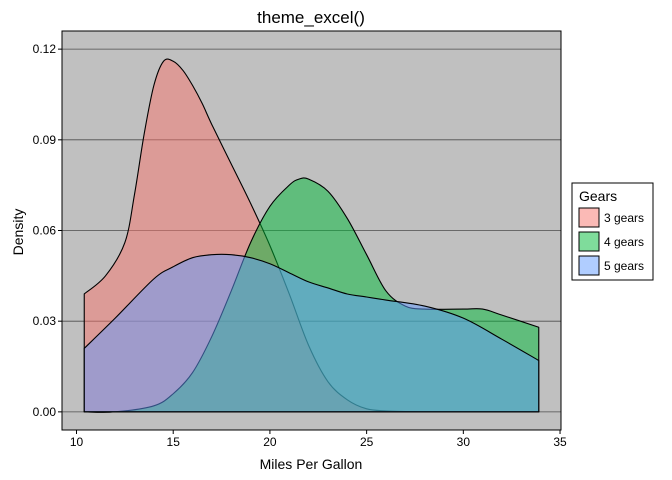  Describe the element at coordinates (624, 218) in the screenshot. I see `legend-label: 3 gears` at that location.